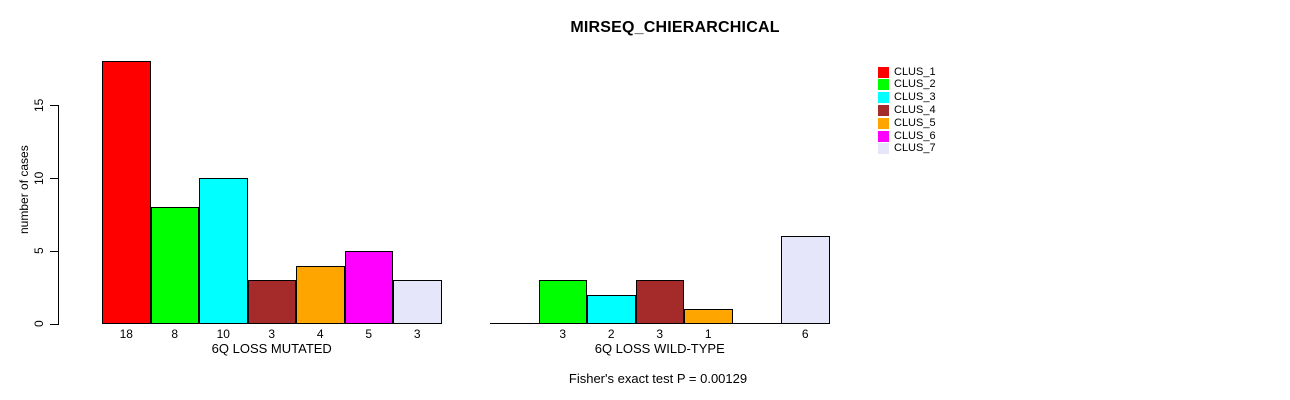  Describe the element at coordinates (915, 71) in the screenshot. I see `legend-label: CLUS_1` at that location.